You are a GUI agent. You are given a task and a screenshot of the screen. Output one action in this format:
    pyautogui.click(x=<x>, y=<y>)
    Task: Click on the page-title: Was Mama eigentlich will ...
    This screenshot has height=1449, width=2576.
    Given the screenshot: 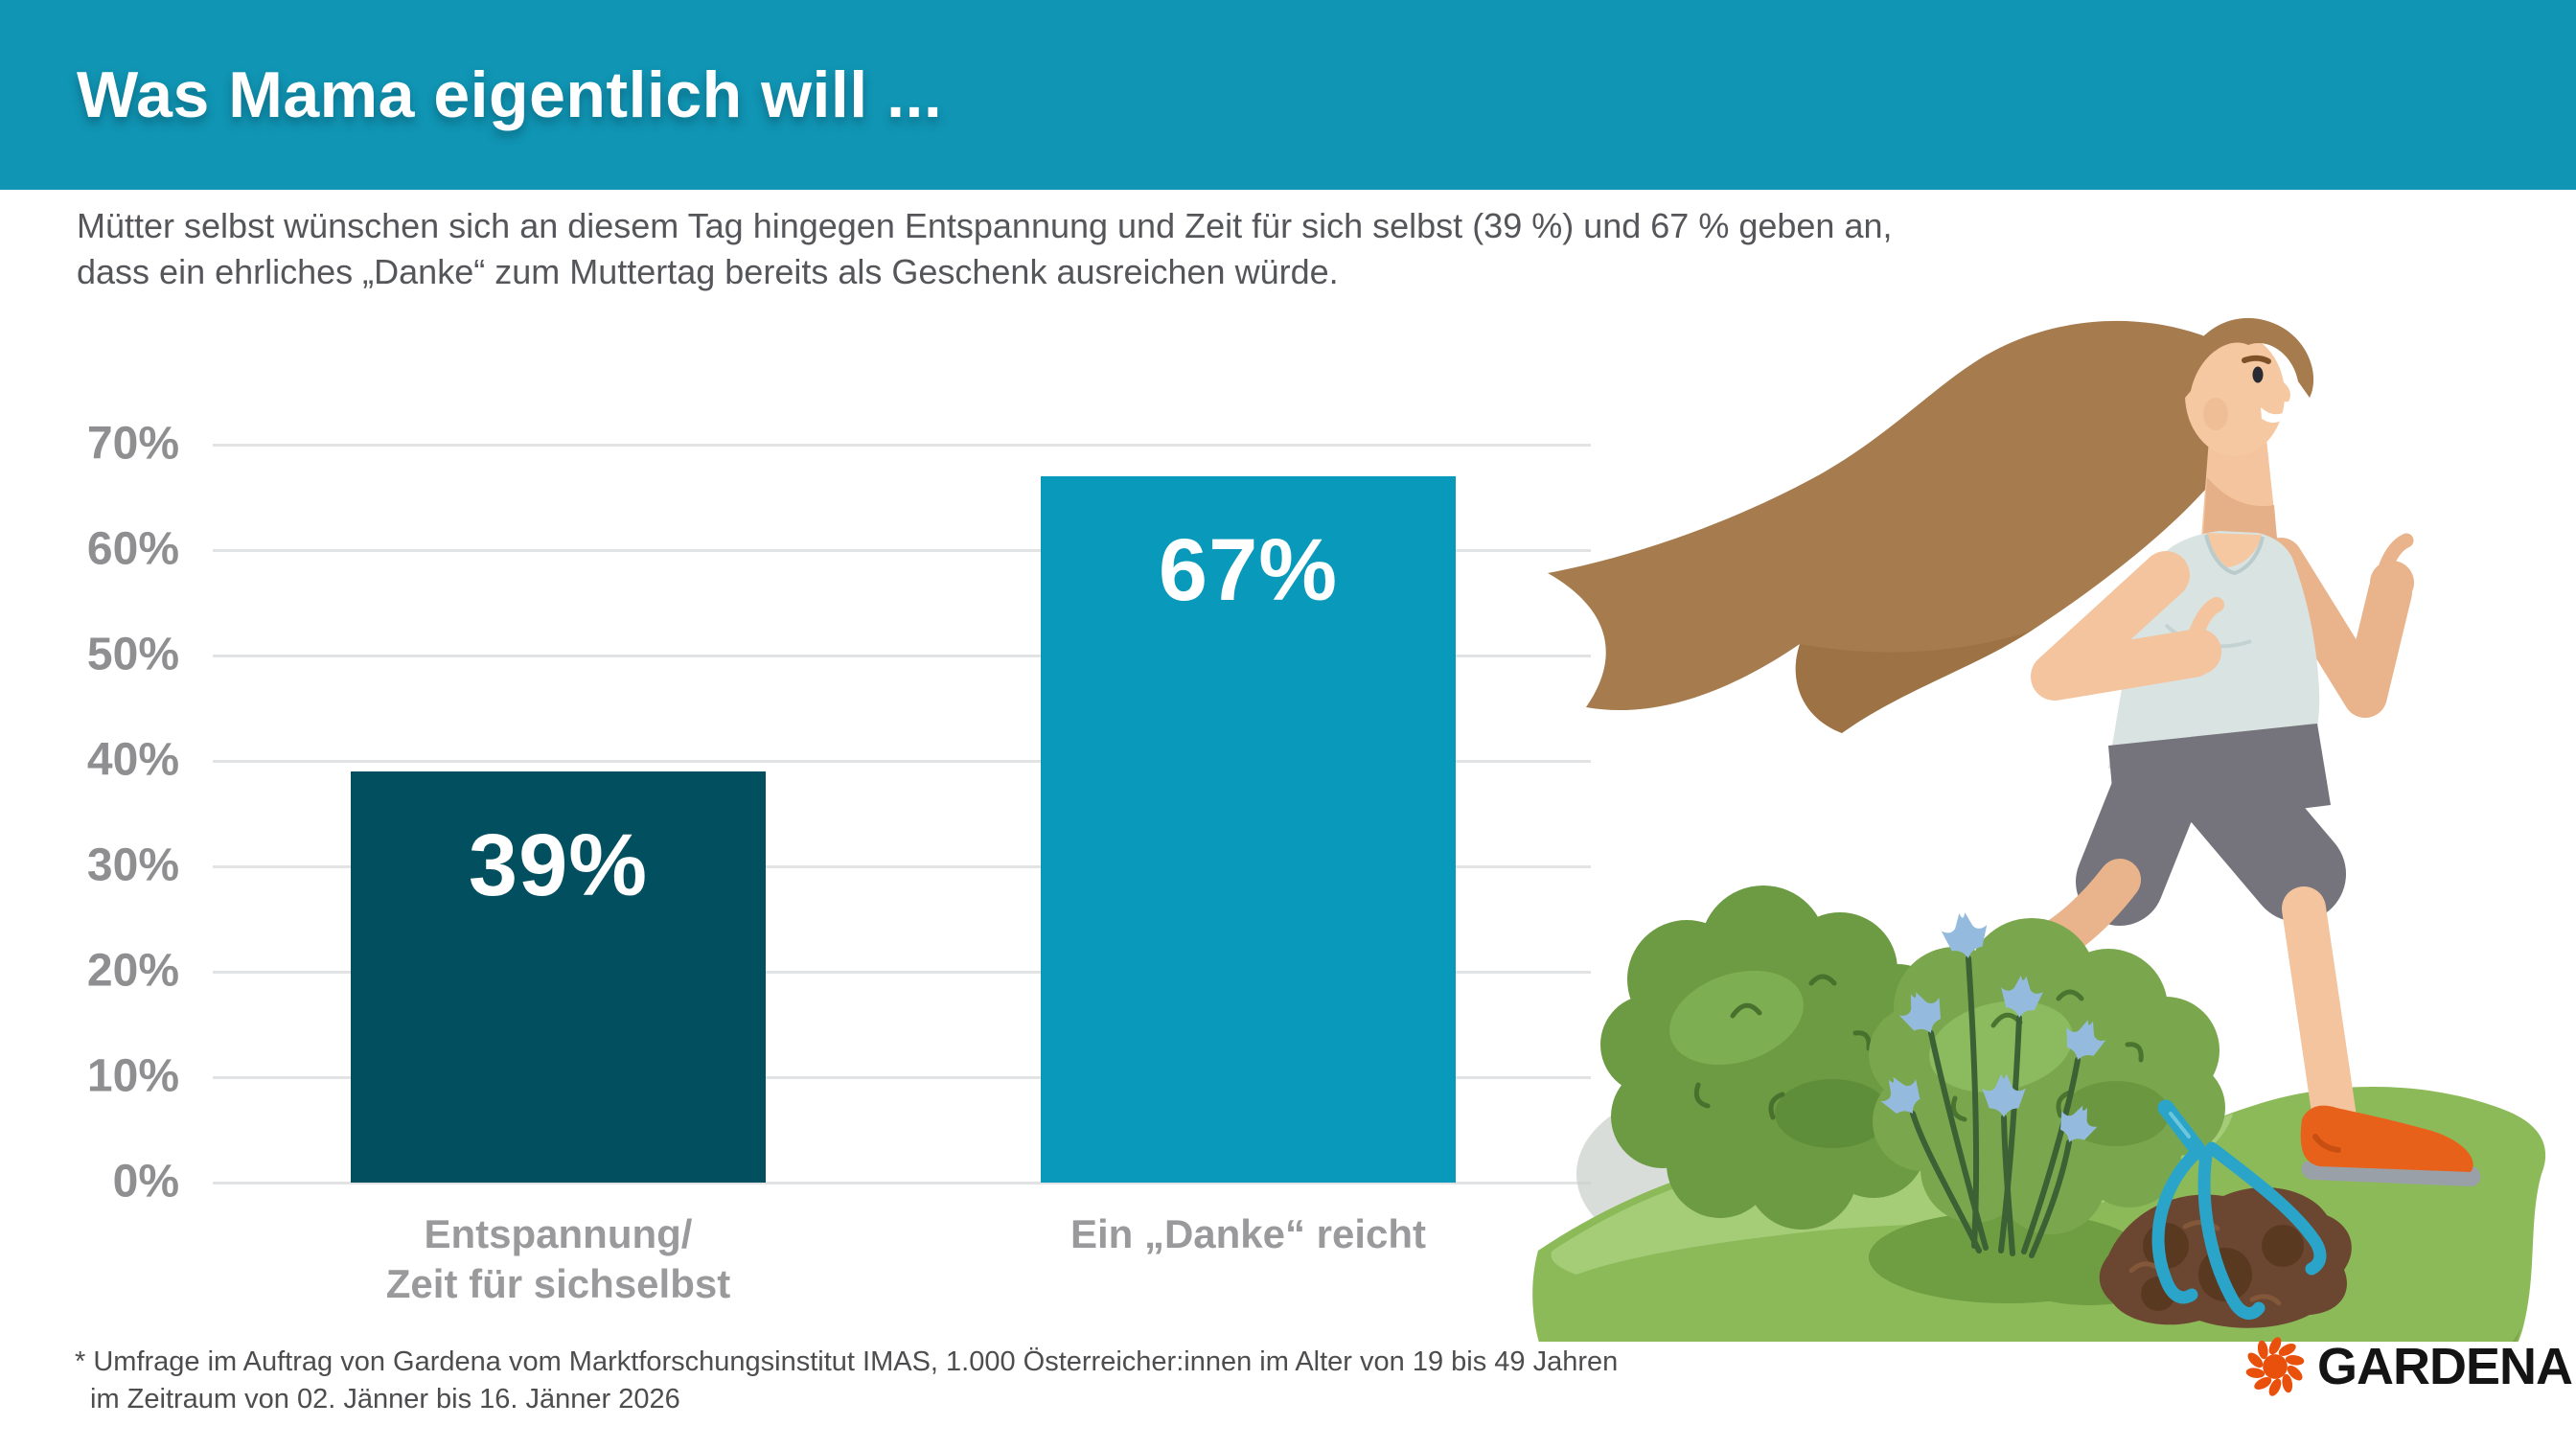 What is the action you would take?
    pyautogui.click(x=510, y=94)
    